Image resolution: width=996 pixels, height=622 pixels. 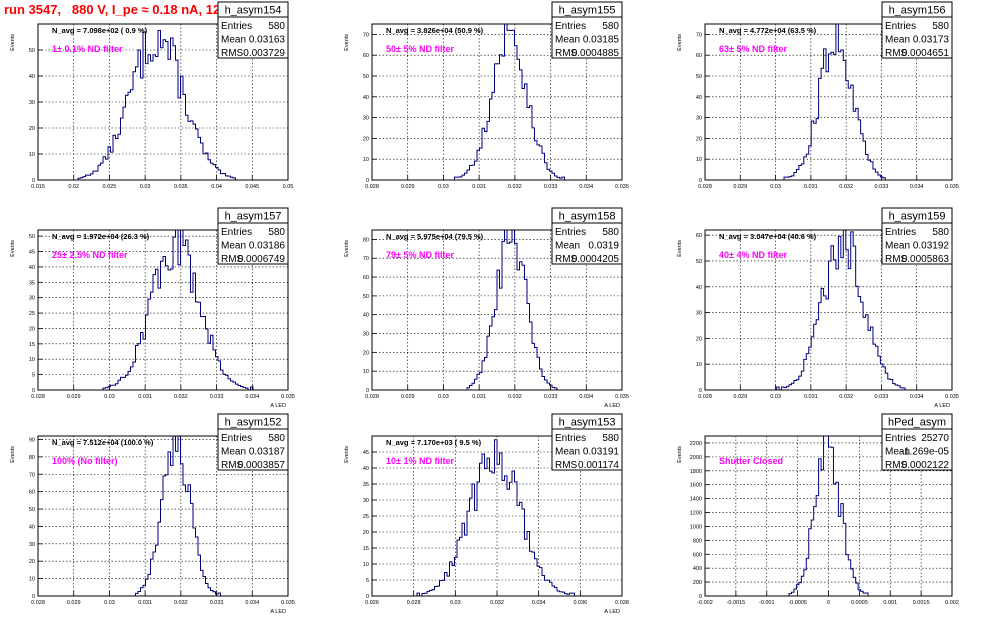 I want to click on x-tick-label: -0.002, so click(x=705, y=603).